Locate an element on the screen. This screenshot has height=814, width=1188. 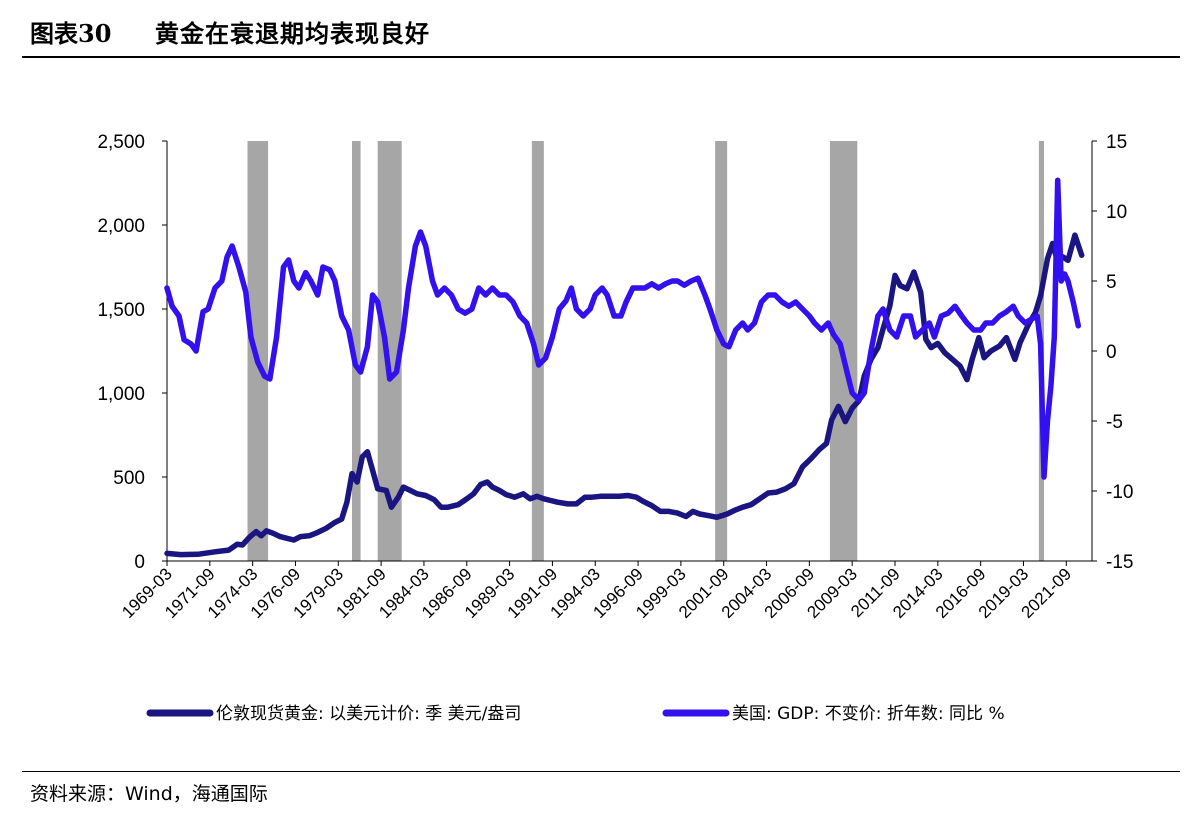
right-axis-tick-label: 10 is located at coordinates (1116, 212).